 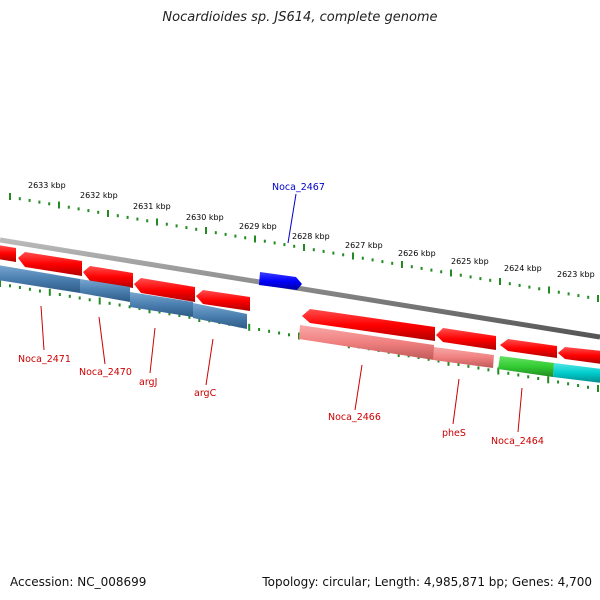 What do you see at coordinates (44, 359) in the screenshot?
I see `gene-label-noca-2471: Noca_2471` at bounding box center [44, 359].